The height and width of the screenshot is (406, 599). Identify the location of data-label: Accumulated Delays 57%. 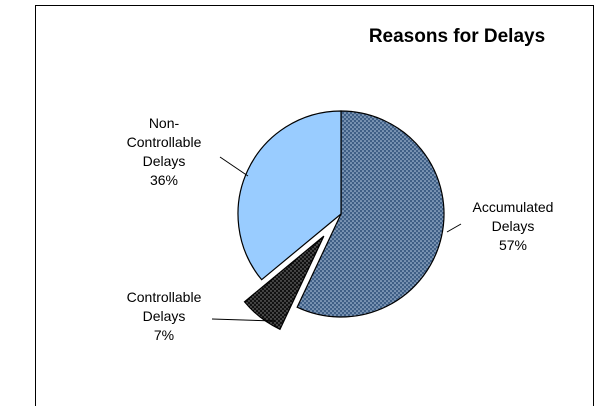
(513, 226).